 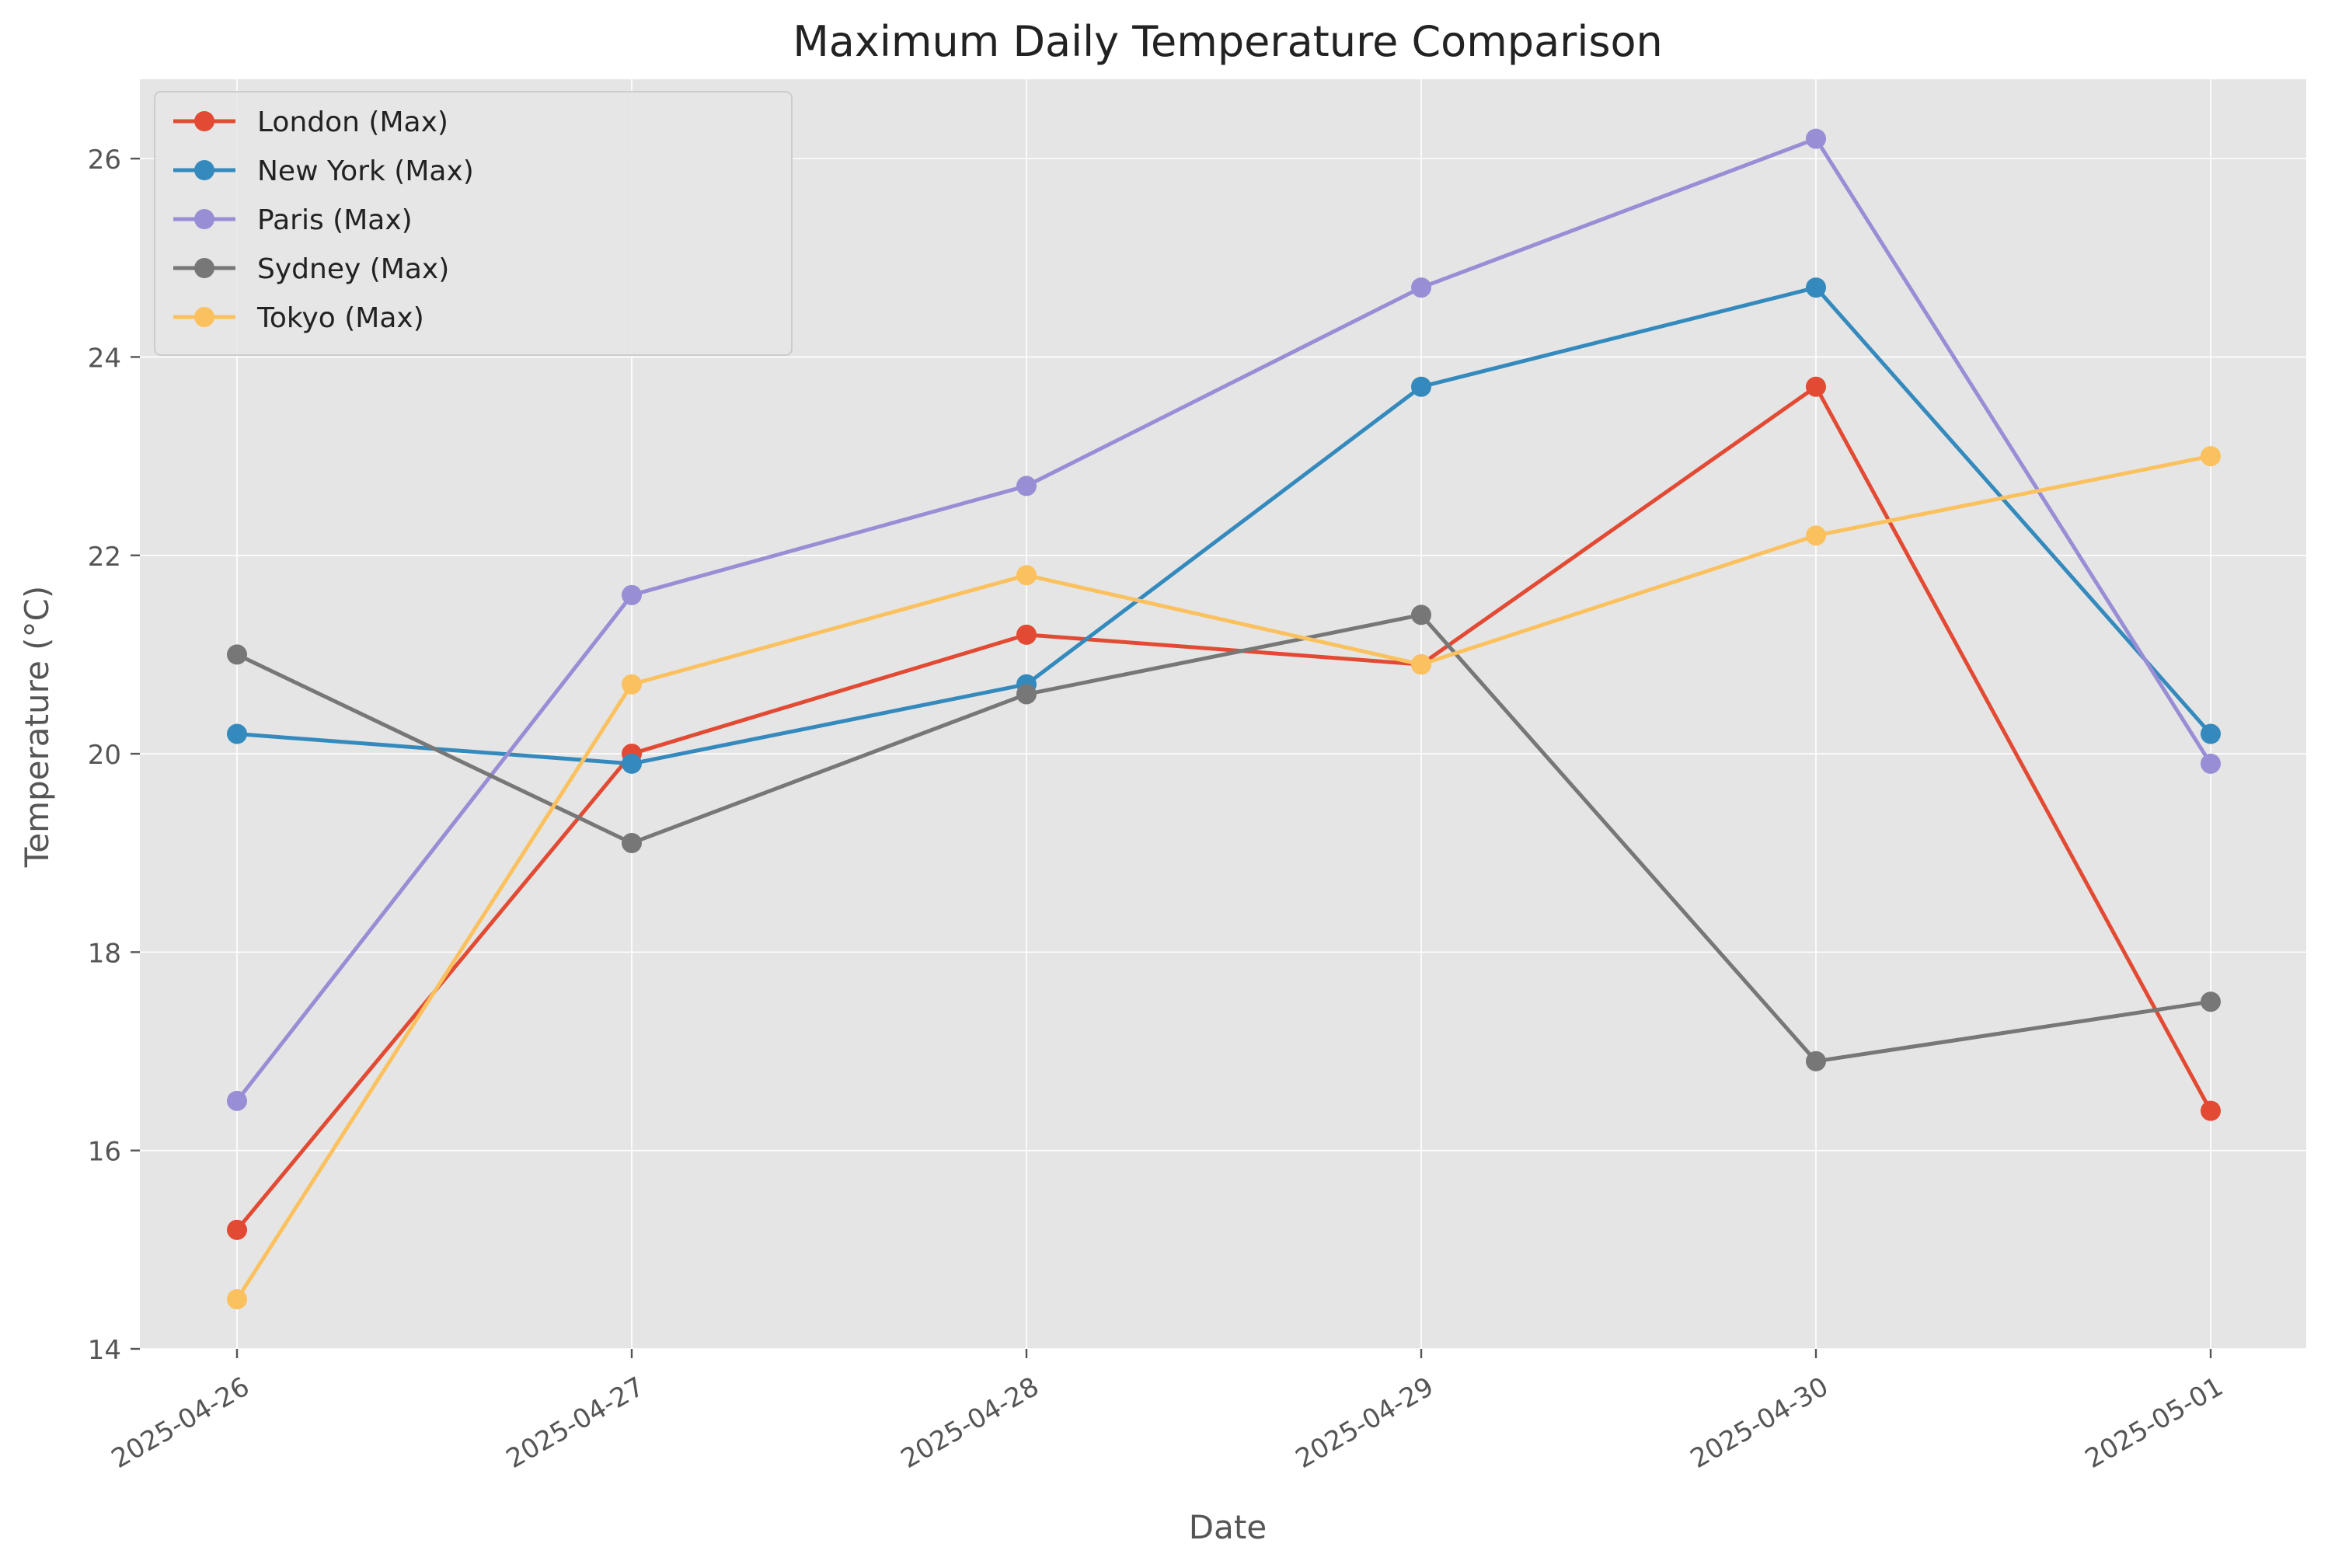 I want to click on legend-label: London (Max), so click(x=352, y=122).